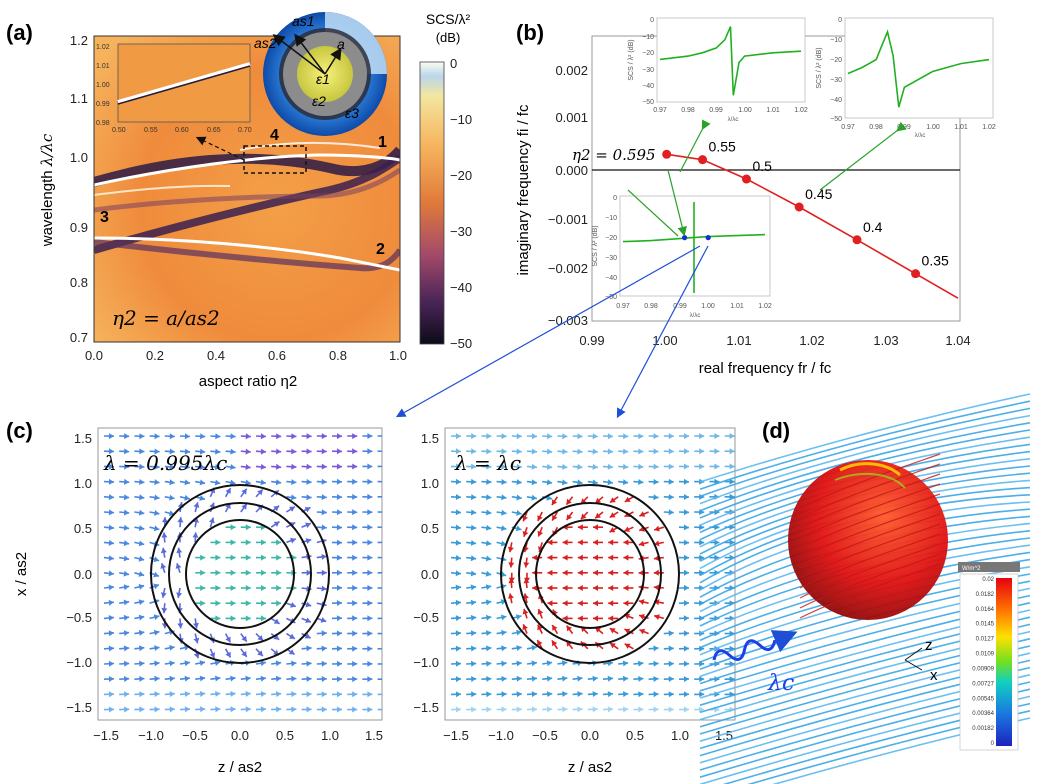 The width and height of the screenshot is (1043, 784). Describe the element at coordinates (904, 127) in the screenshot. I see `inset2-xtick: 0.99` at that location.